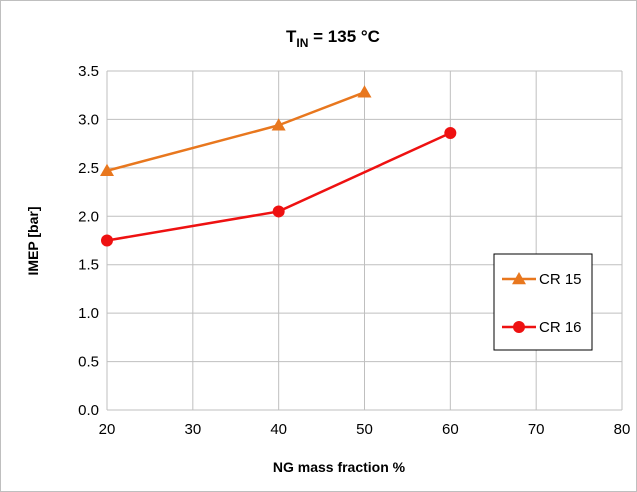  What do you see at coordinates (536, 429) in the screenshot?
I see `x-tick-label: 70` at bounding box center [536, 429].